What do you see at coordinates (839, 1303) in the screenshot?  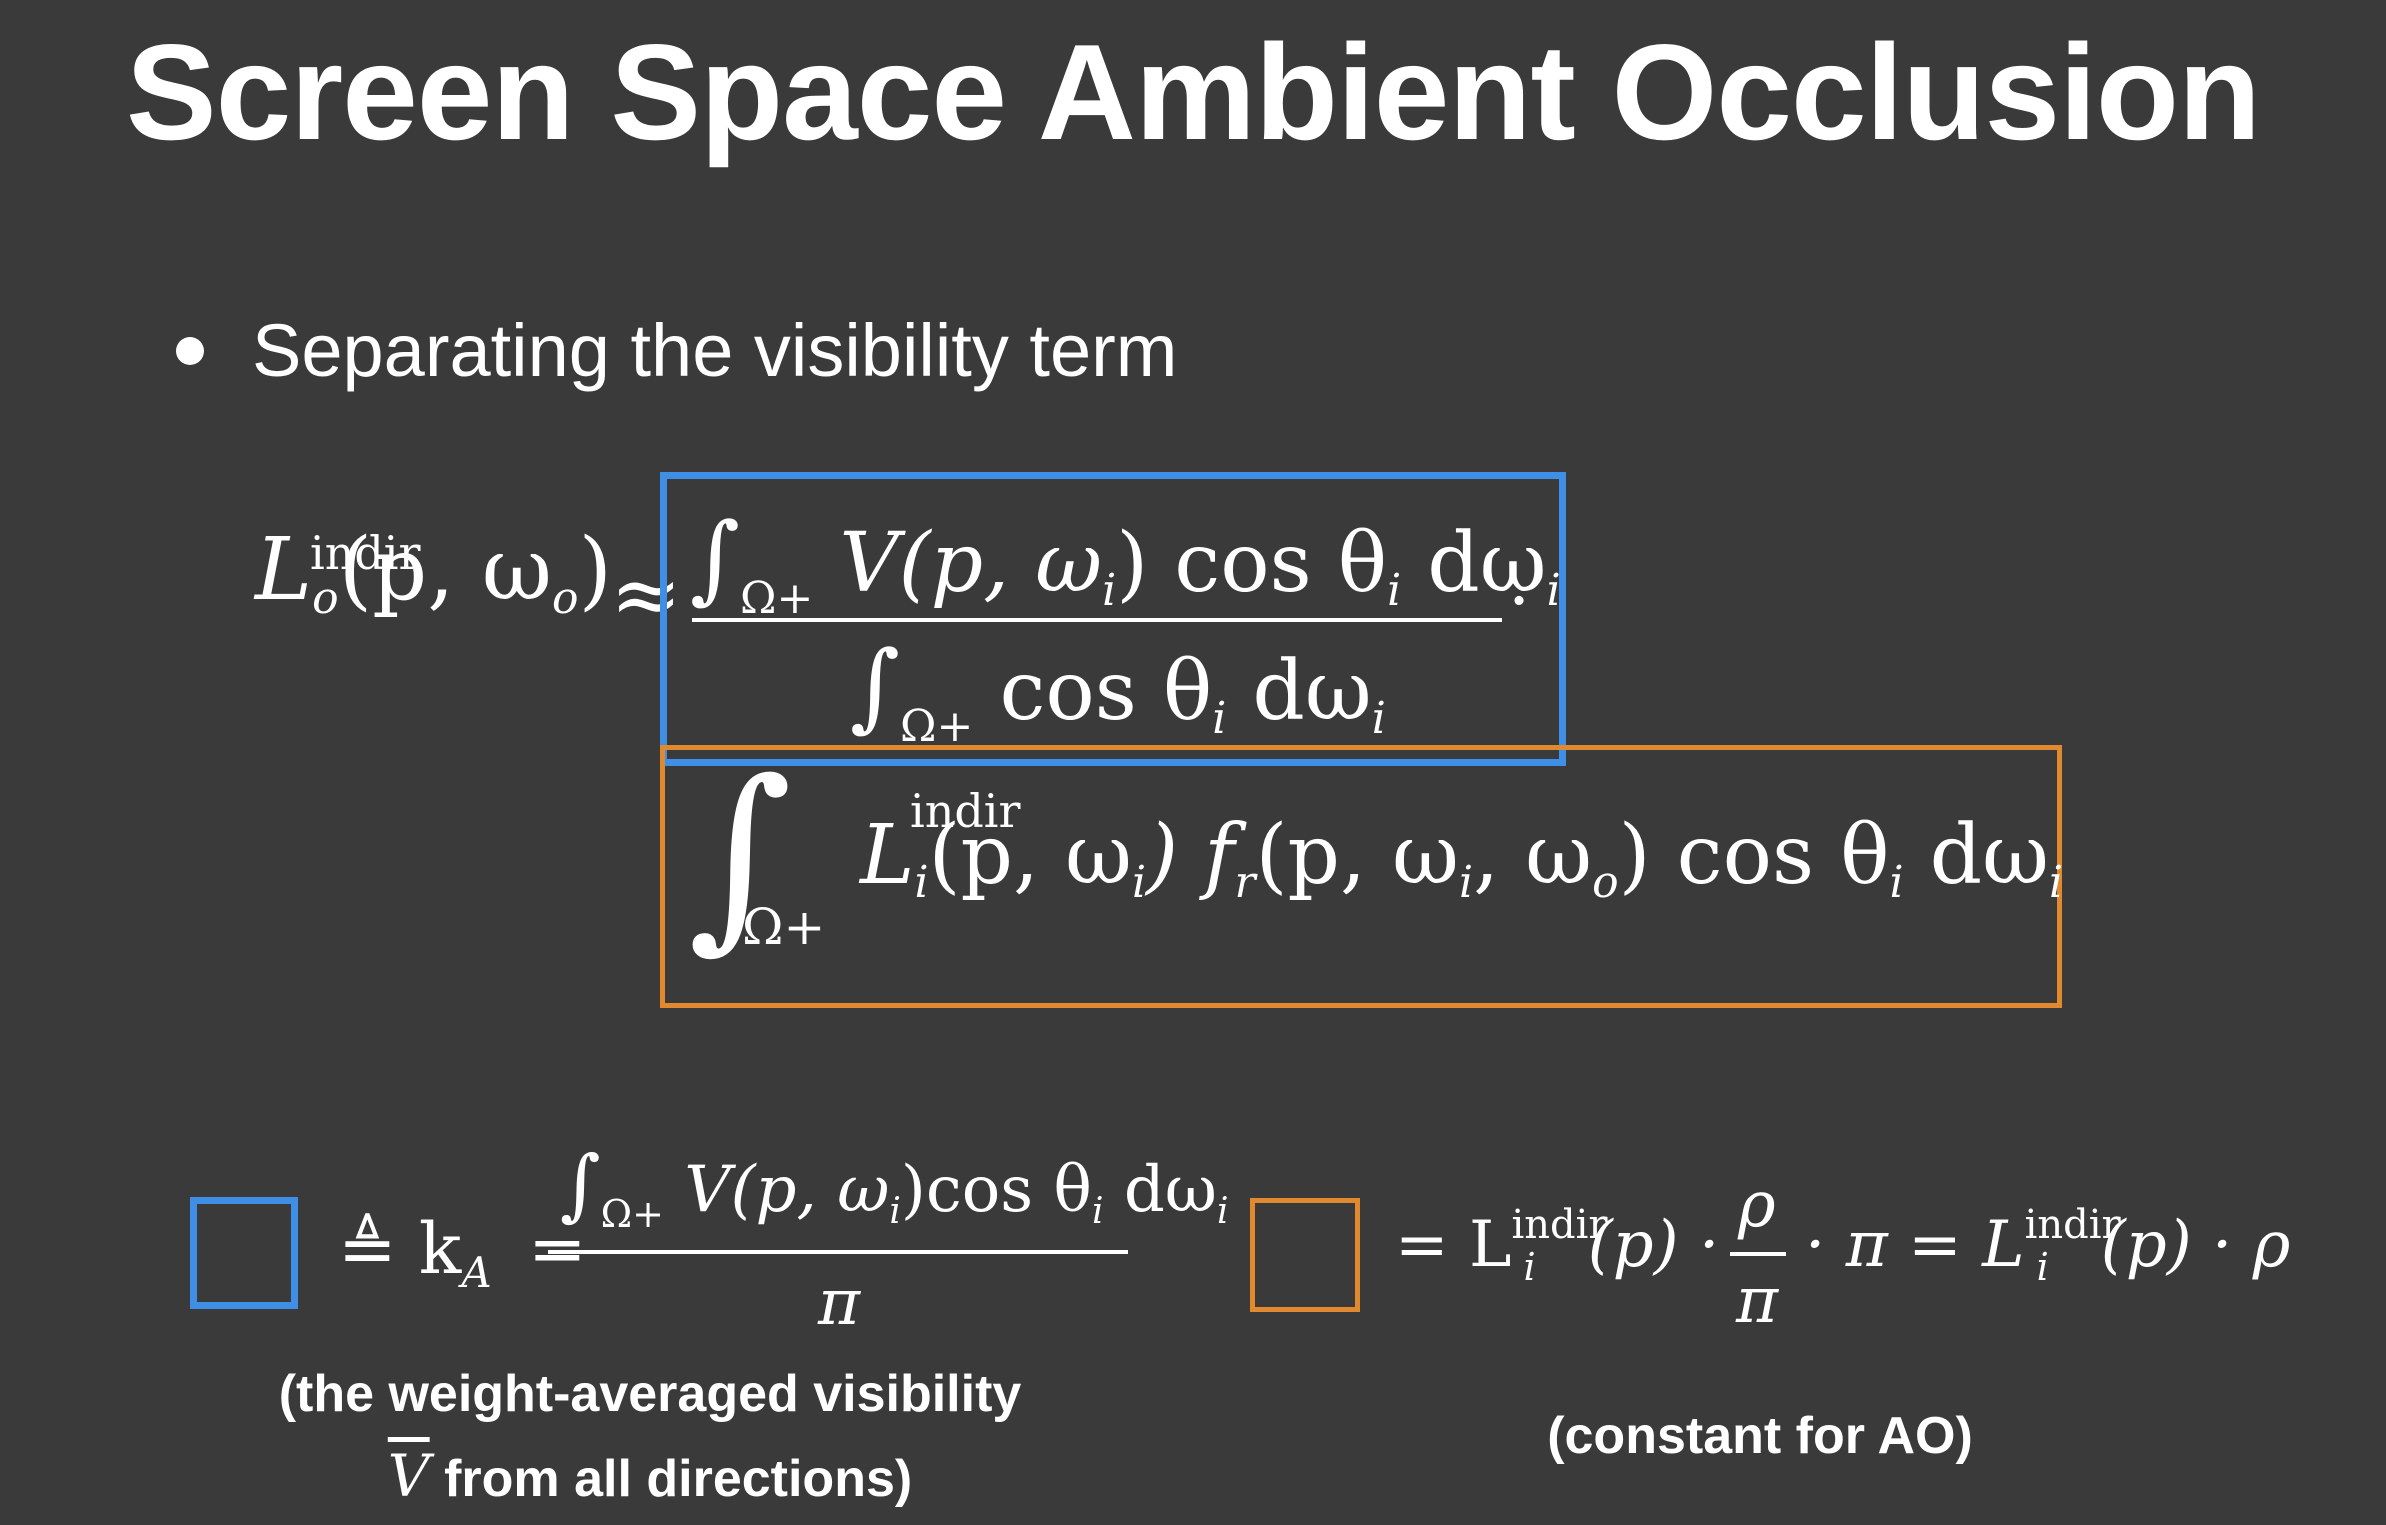 I see `legend-blue-denominator: π` at bounding box center [839, 1303].